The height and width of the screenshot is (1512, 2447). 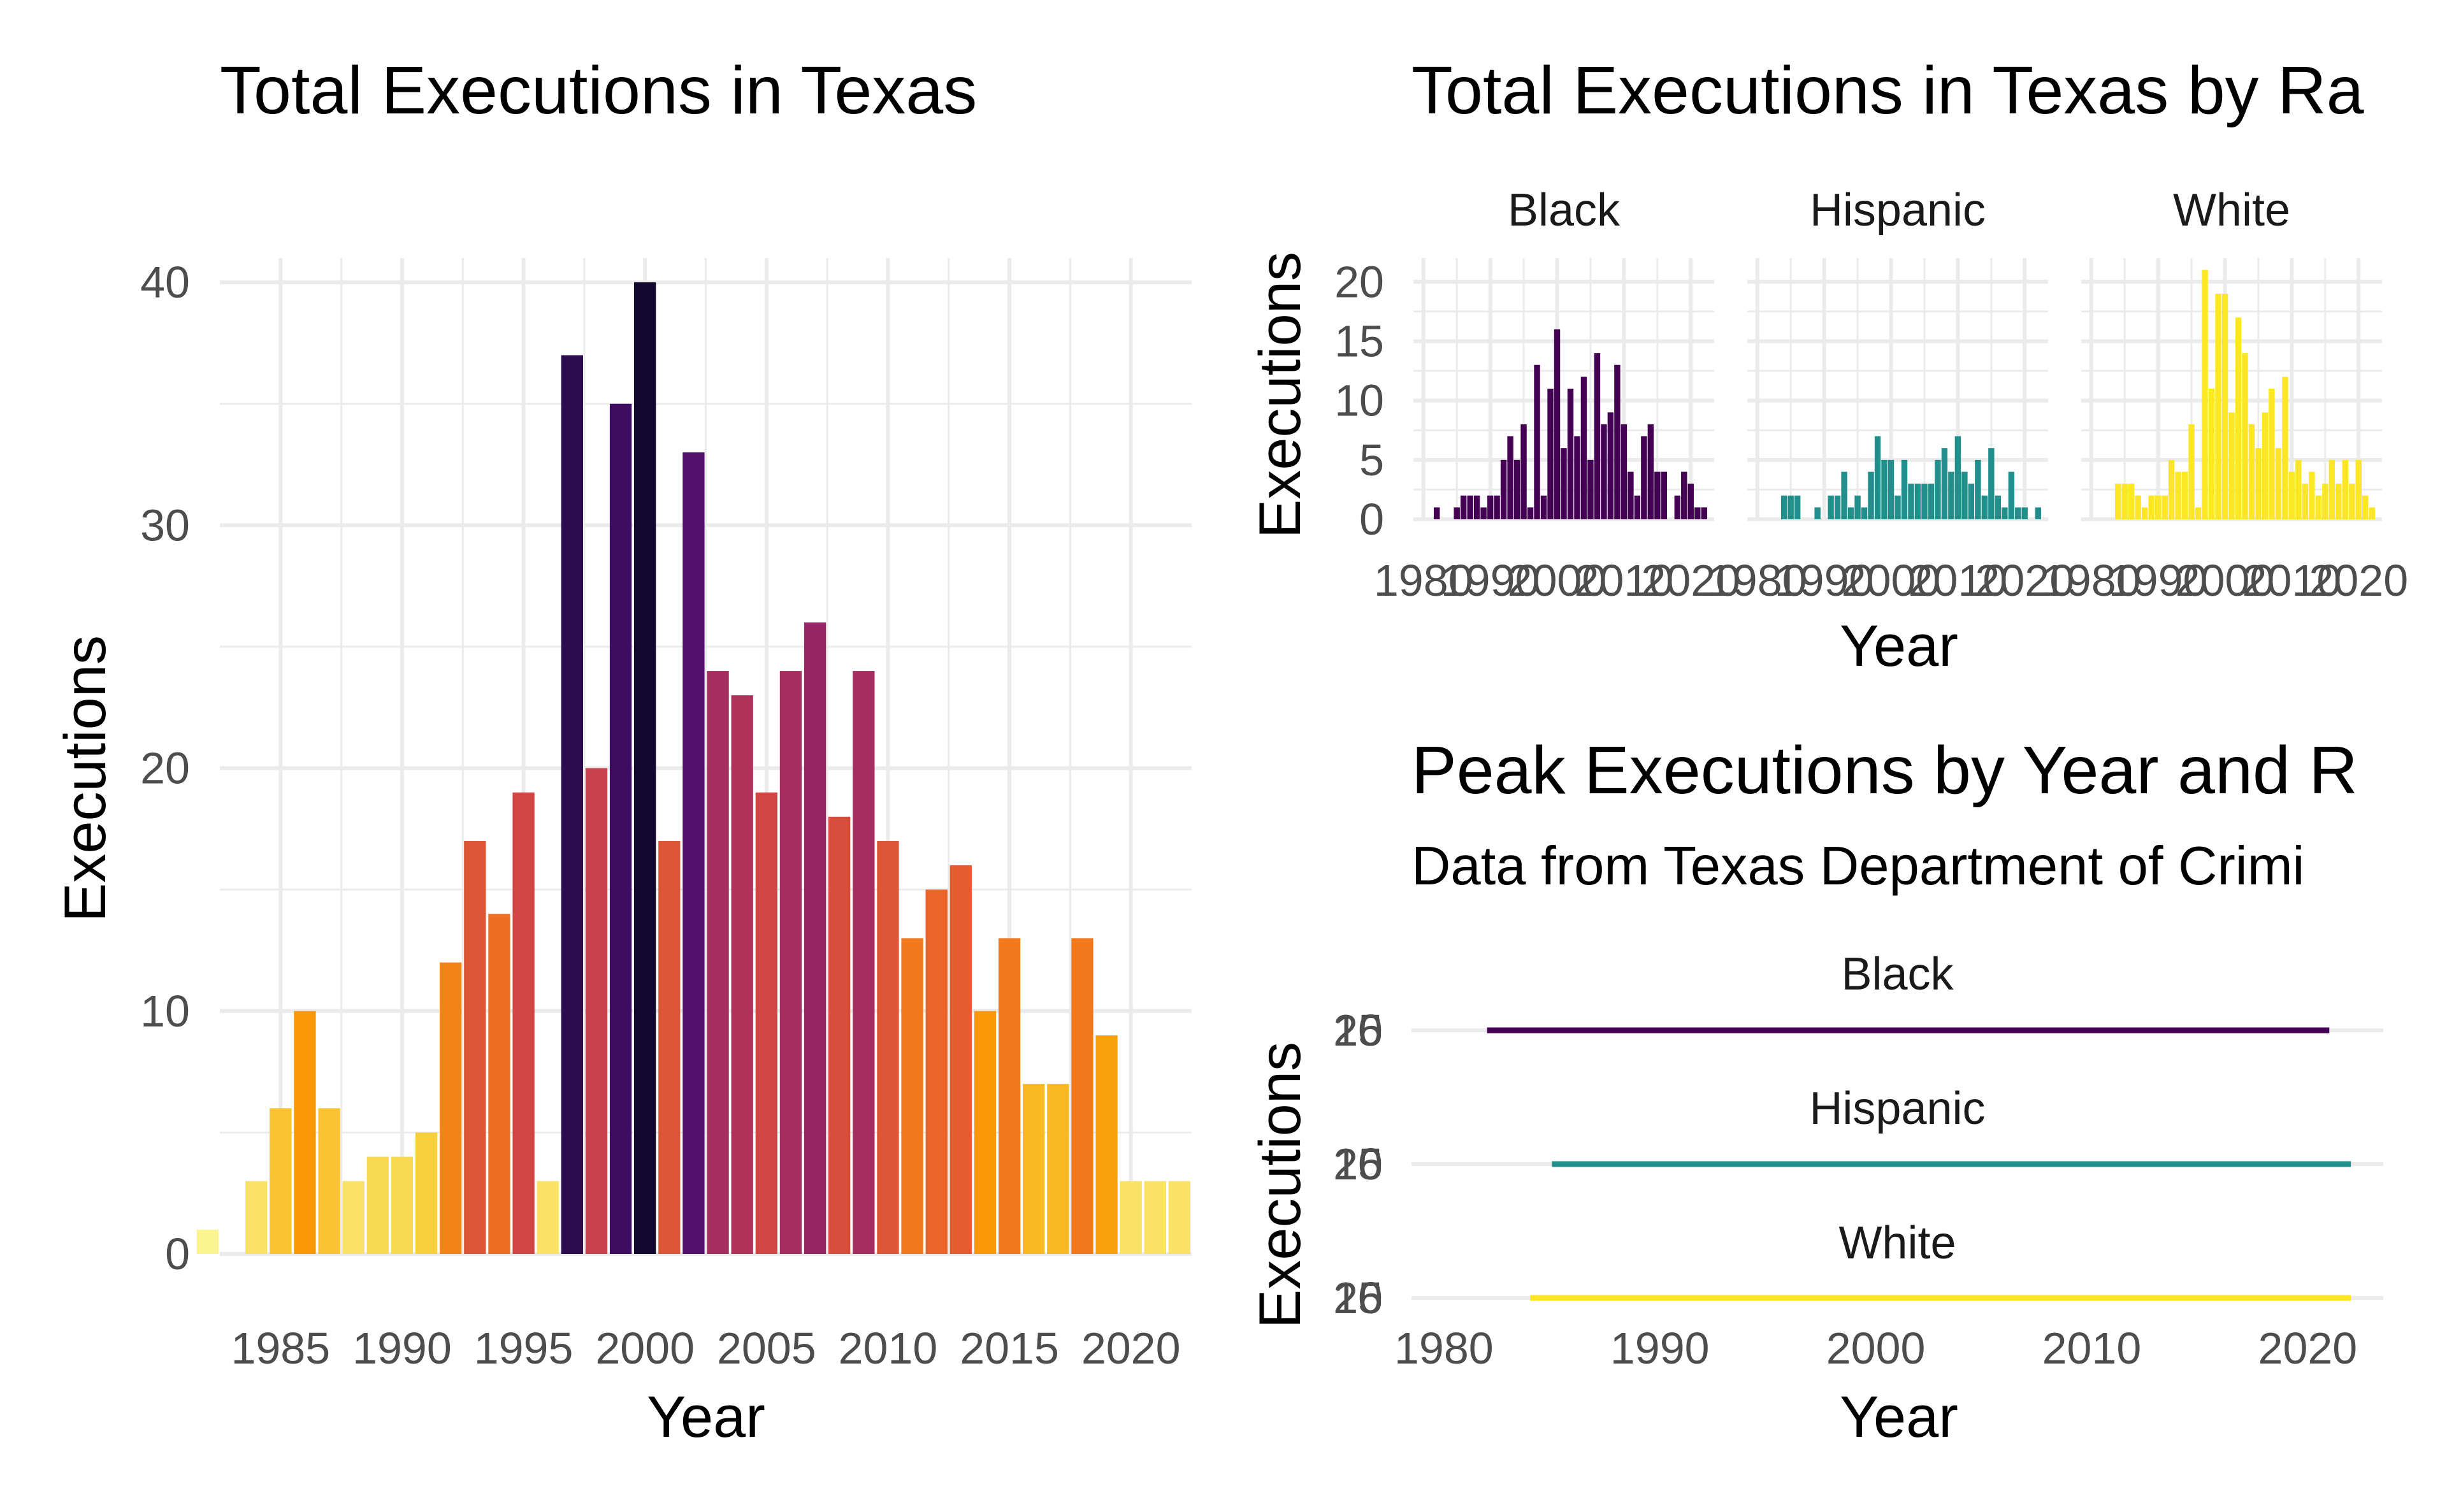 I want to click on peak-executions-subtitle: Data from Texas Department of Crimi, so click(x=1857, y=866).